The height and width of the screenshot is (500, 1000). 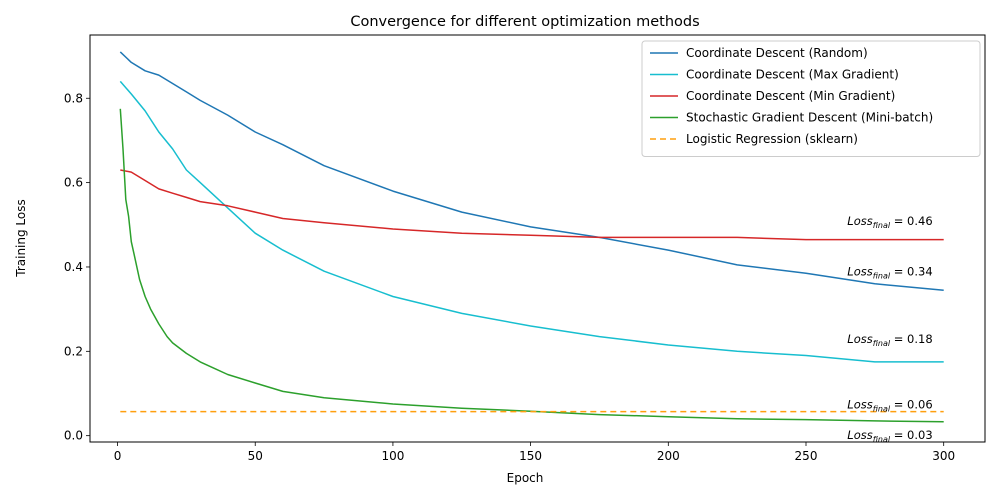 What do you see at coordinates (21, 238) in the screenshot?
I see `y-axis-label: Training Loss` at bounding box center [21, 238].